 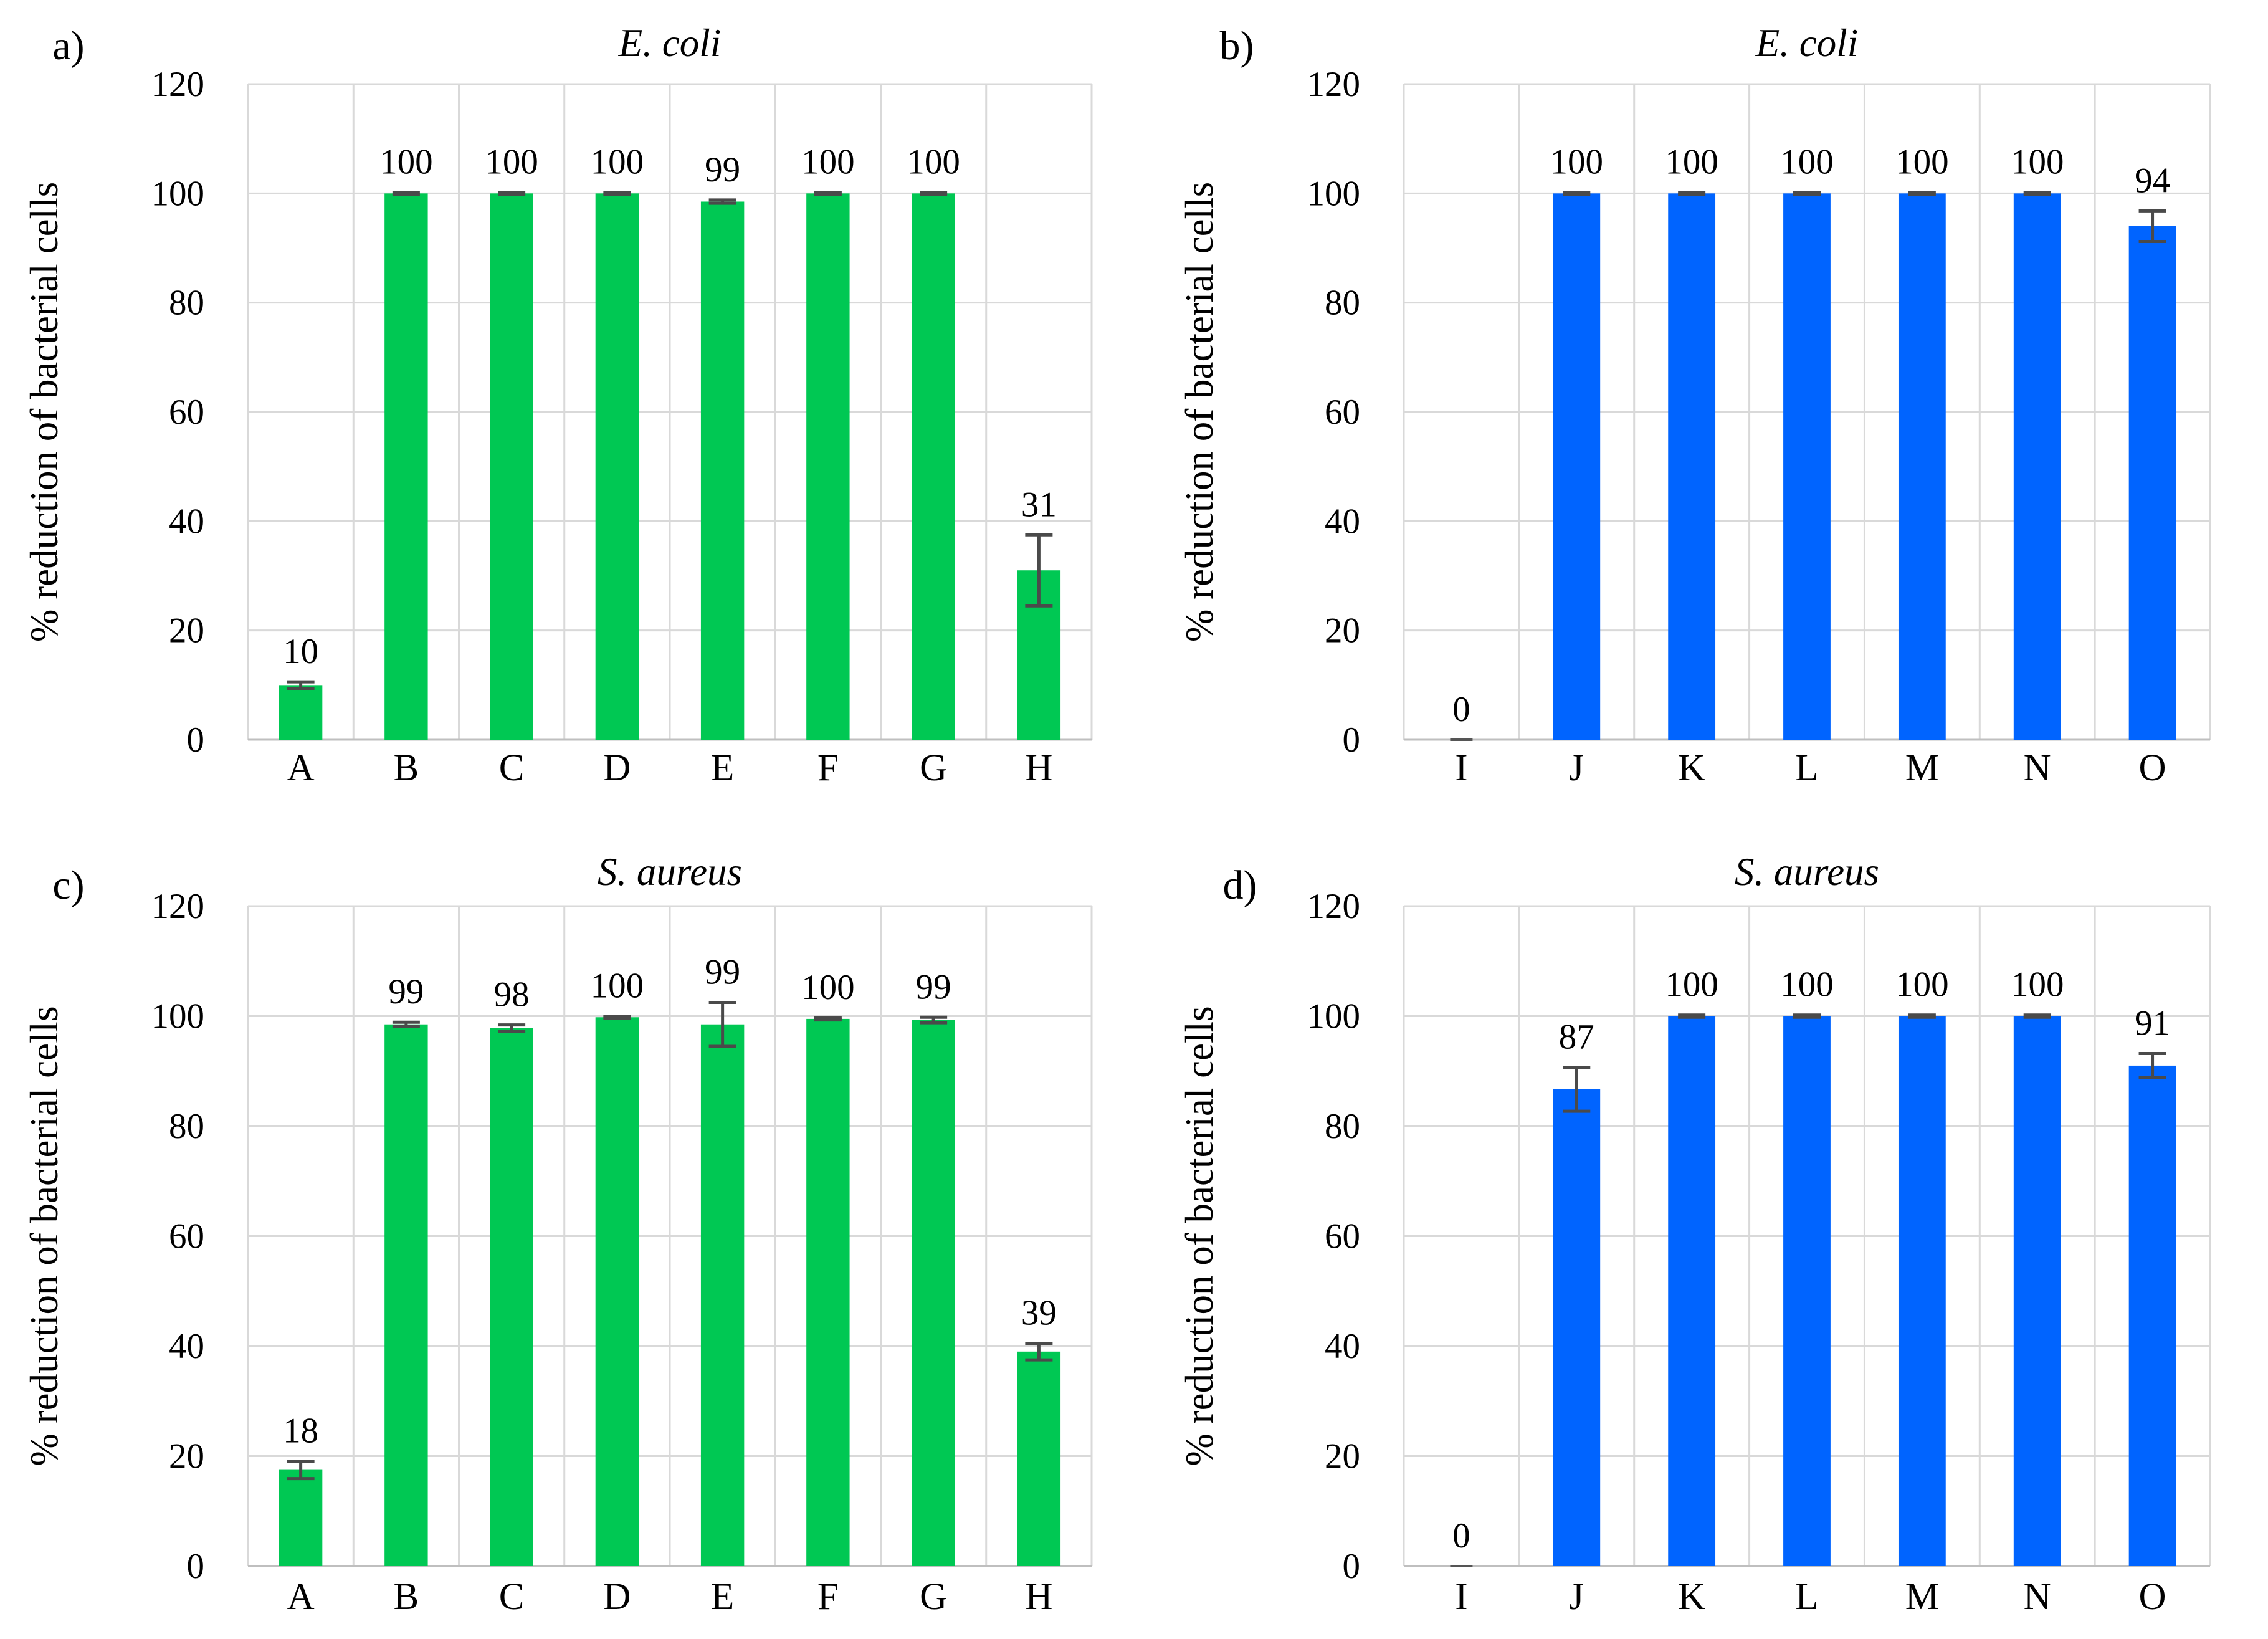 I want to click on x-tick-label: M, so click(x=1922, y=1597).